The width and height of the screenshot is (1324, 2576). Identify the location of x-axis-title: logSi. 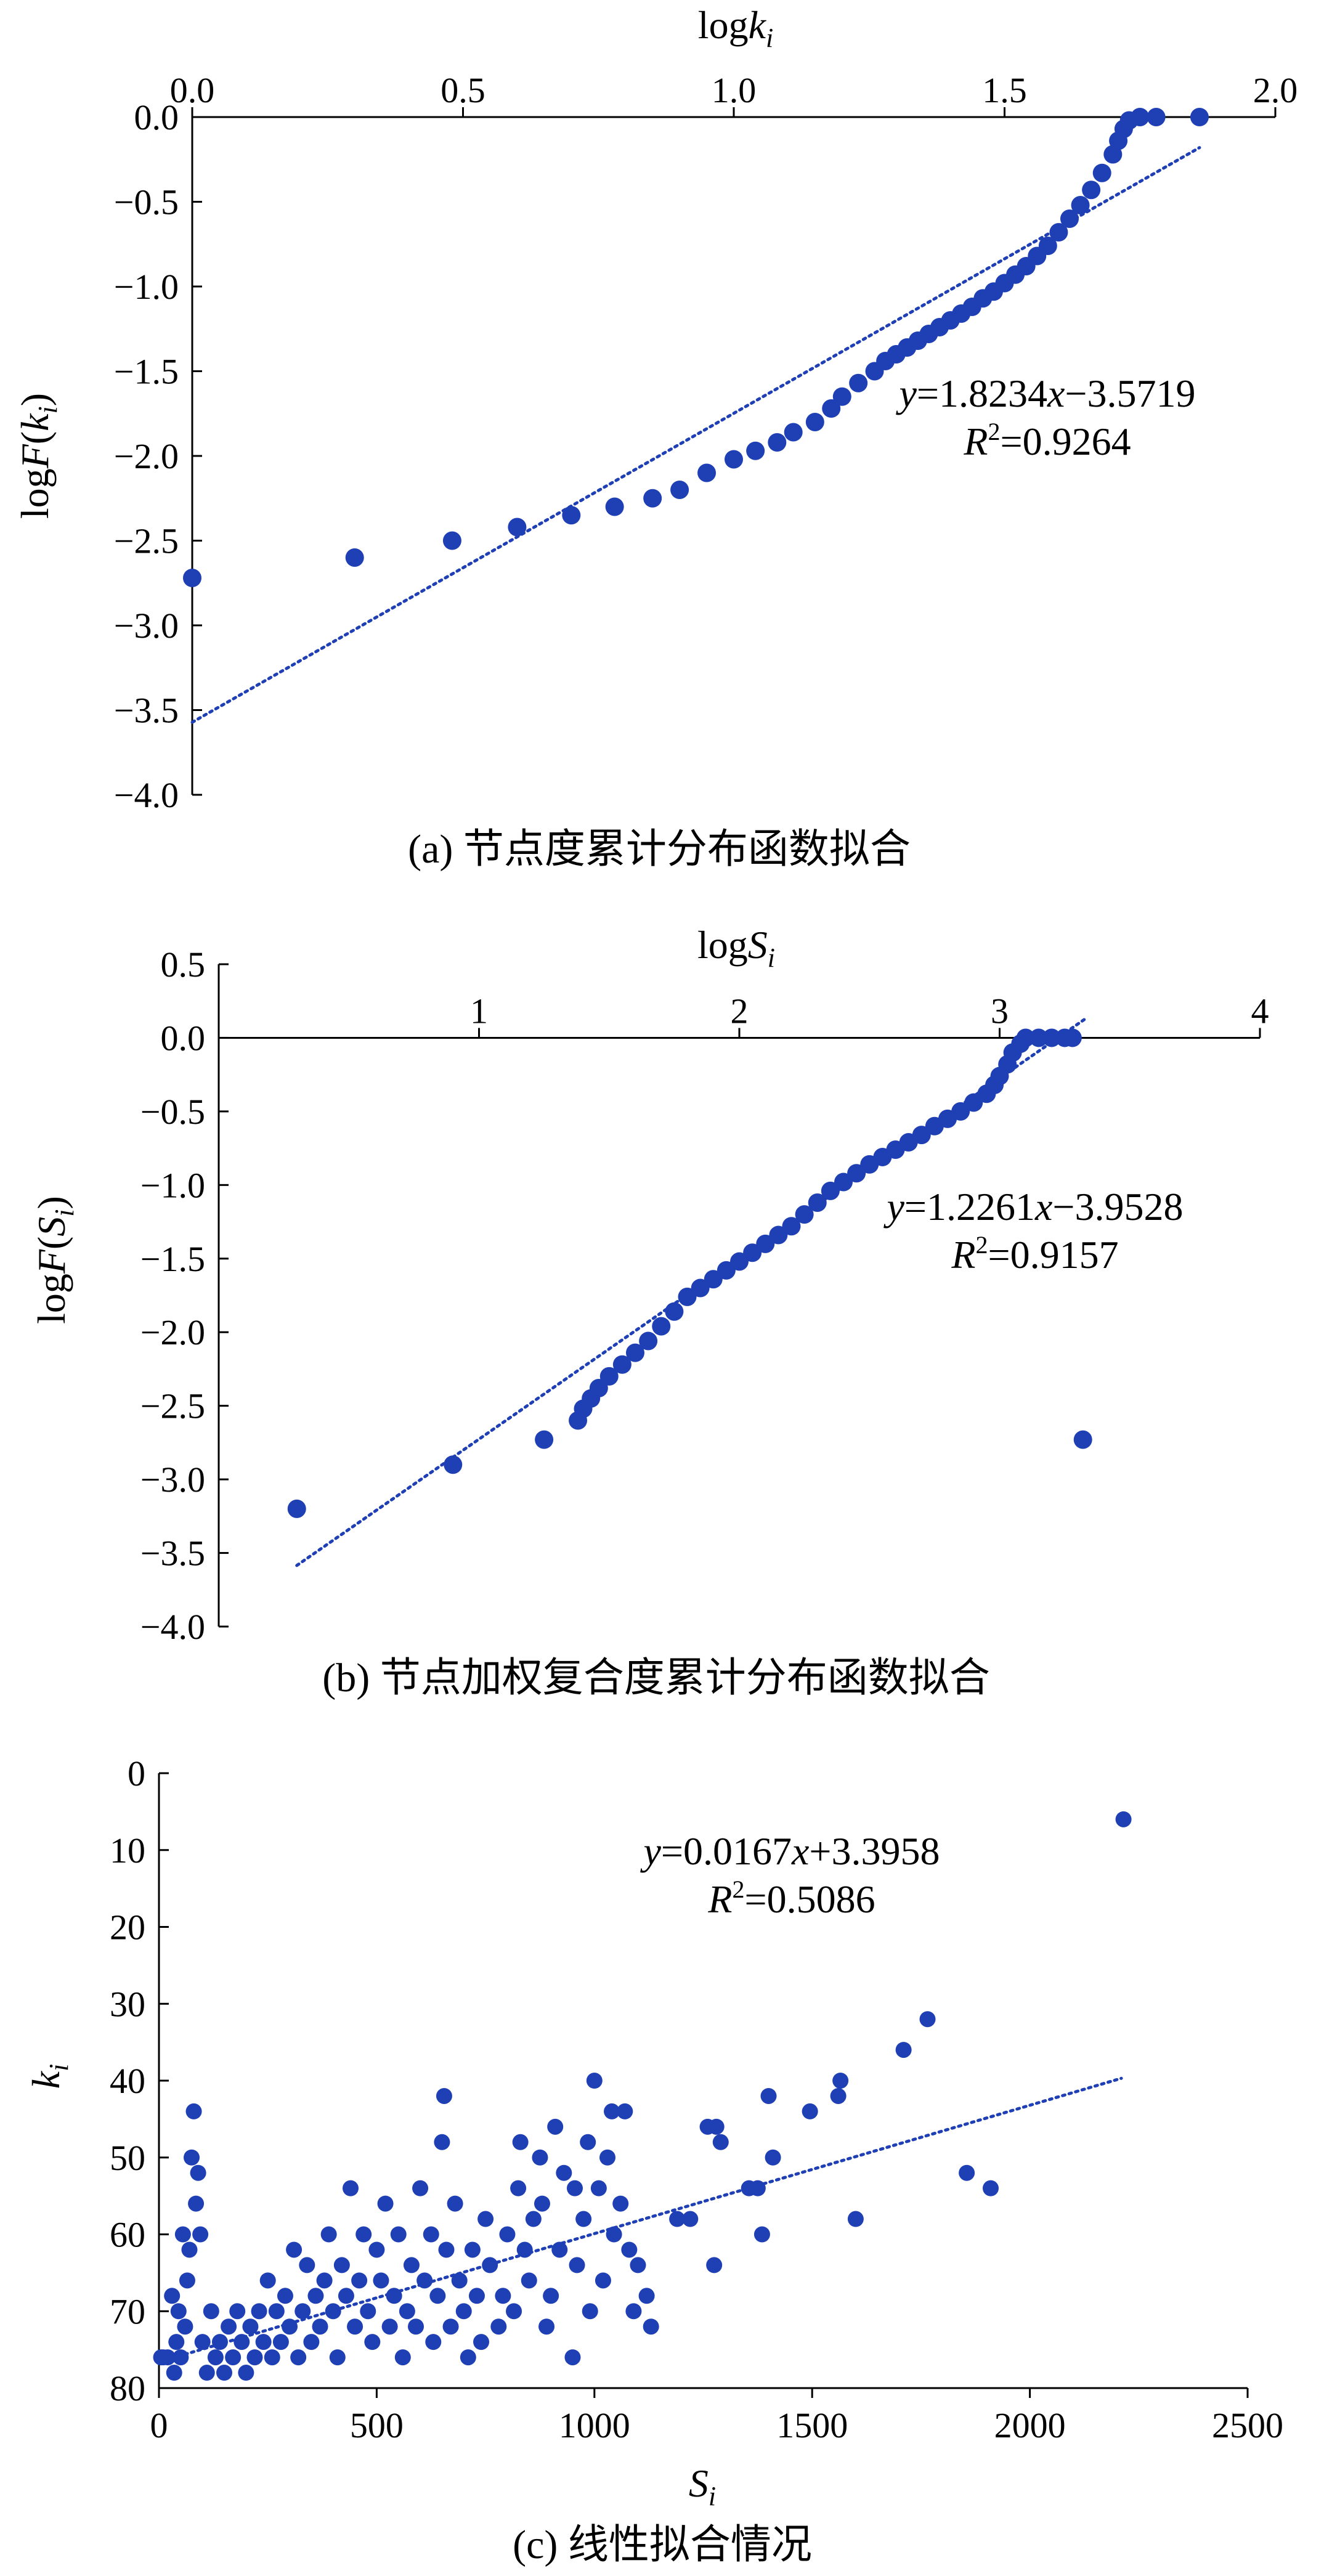
(736, 948).